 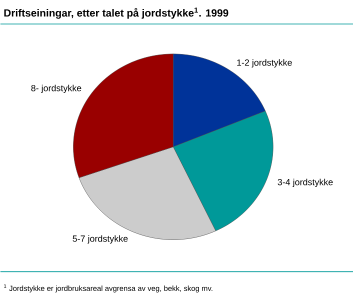 What do you see at coordinates (116, 13) in the screenshot?
I see `chart-title: Driftseiningar, etter talet på jordstykke$^{1}$. 1999` at bounding box center [116, 13].